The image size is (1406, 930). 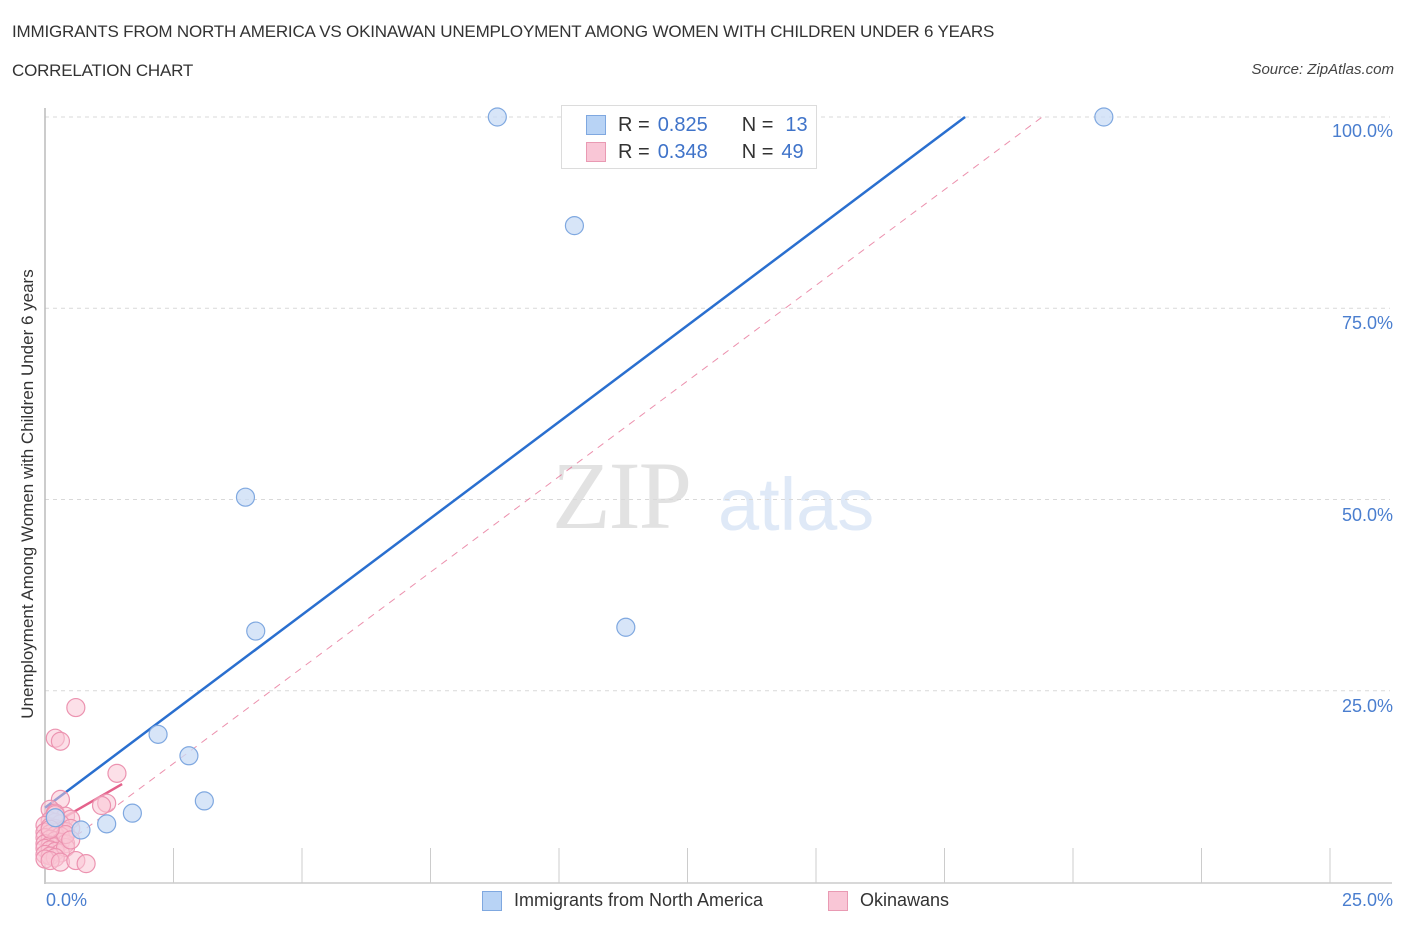 I want to click on legend-item-immigrants: Immigrants from North America, so click(x=622, y=900).